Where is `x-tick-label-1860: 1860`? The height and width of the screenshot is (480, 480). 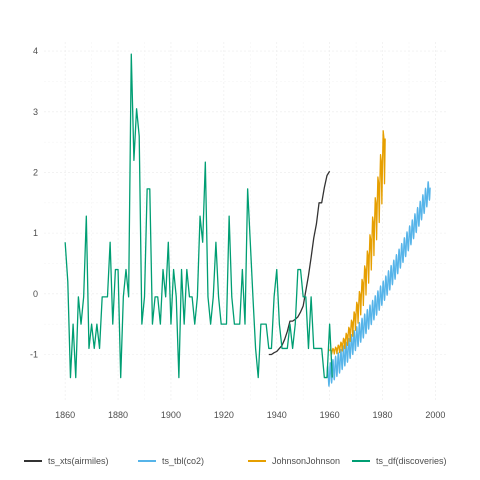 x-tick-label-1860: 1860 is located at coordinates (65, 415).